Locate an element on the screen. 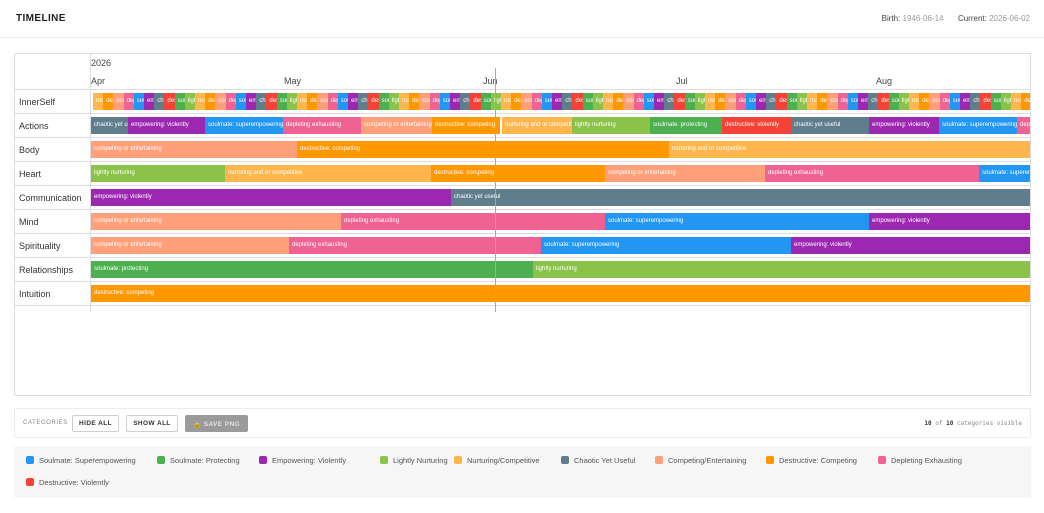 The width and height of the screenshot is (1044, 513). legend-item: Destructive: Violently is located at coordinates (67, 482).